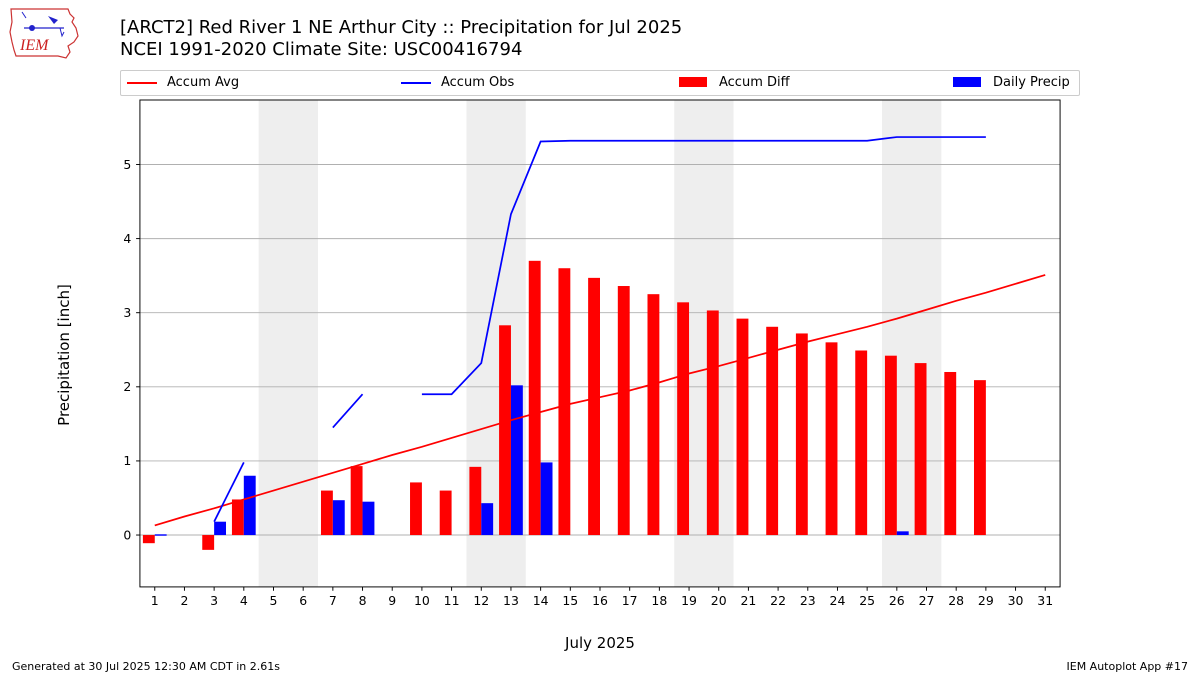 The width and height of the screenshot is (1200, 675). Describe the element at coordinates (956, 600) in the screenshot. I see `x-tick-label: 28` at that location.